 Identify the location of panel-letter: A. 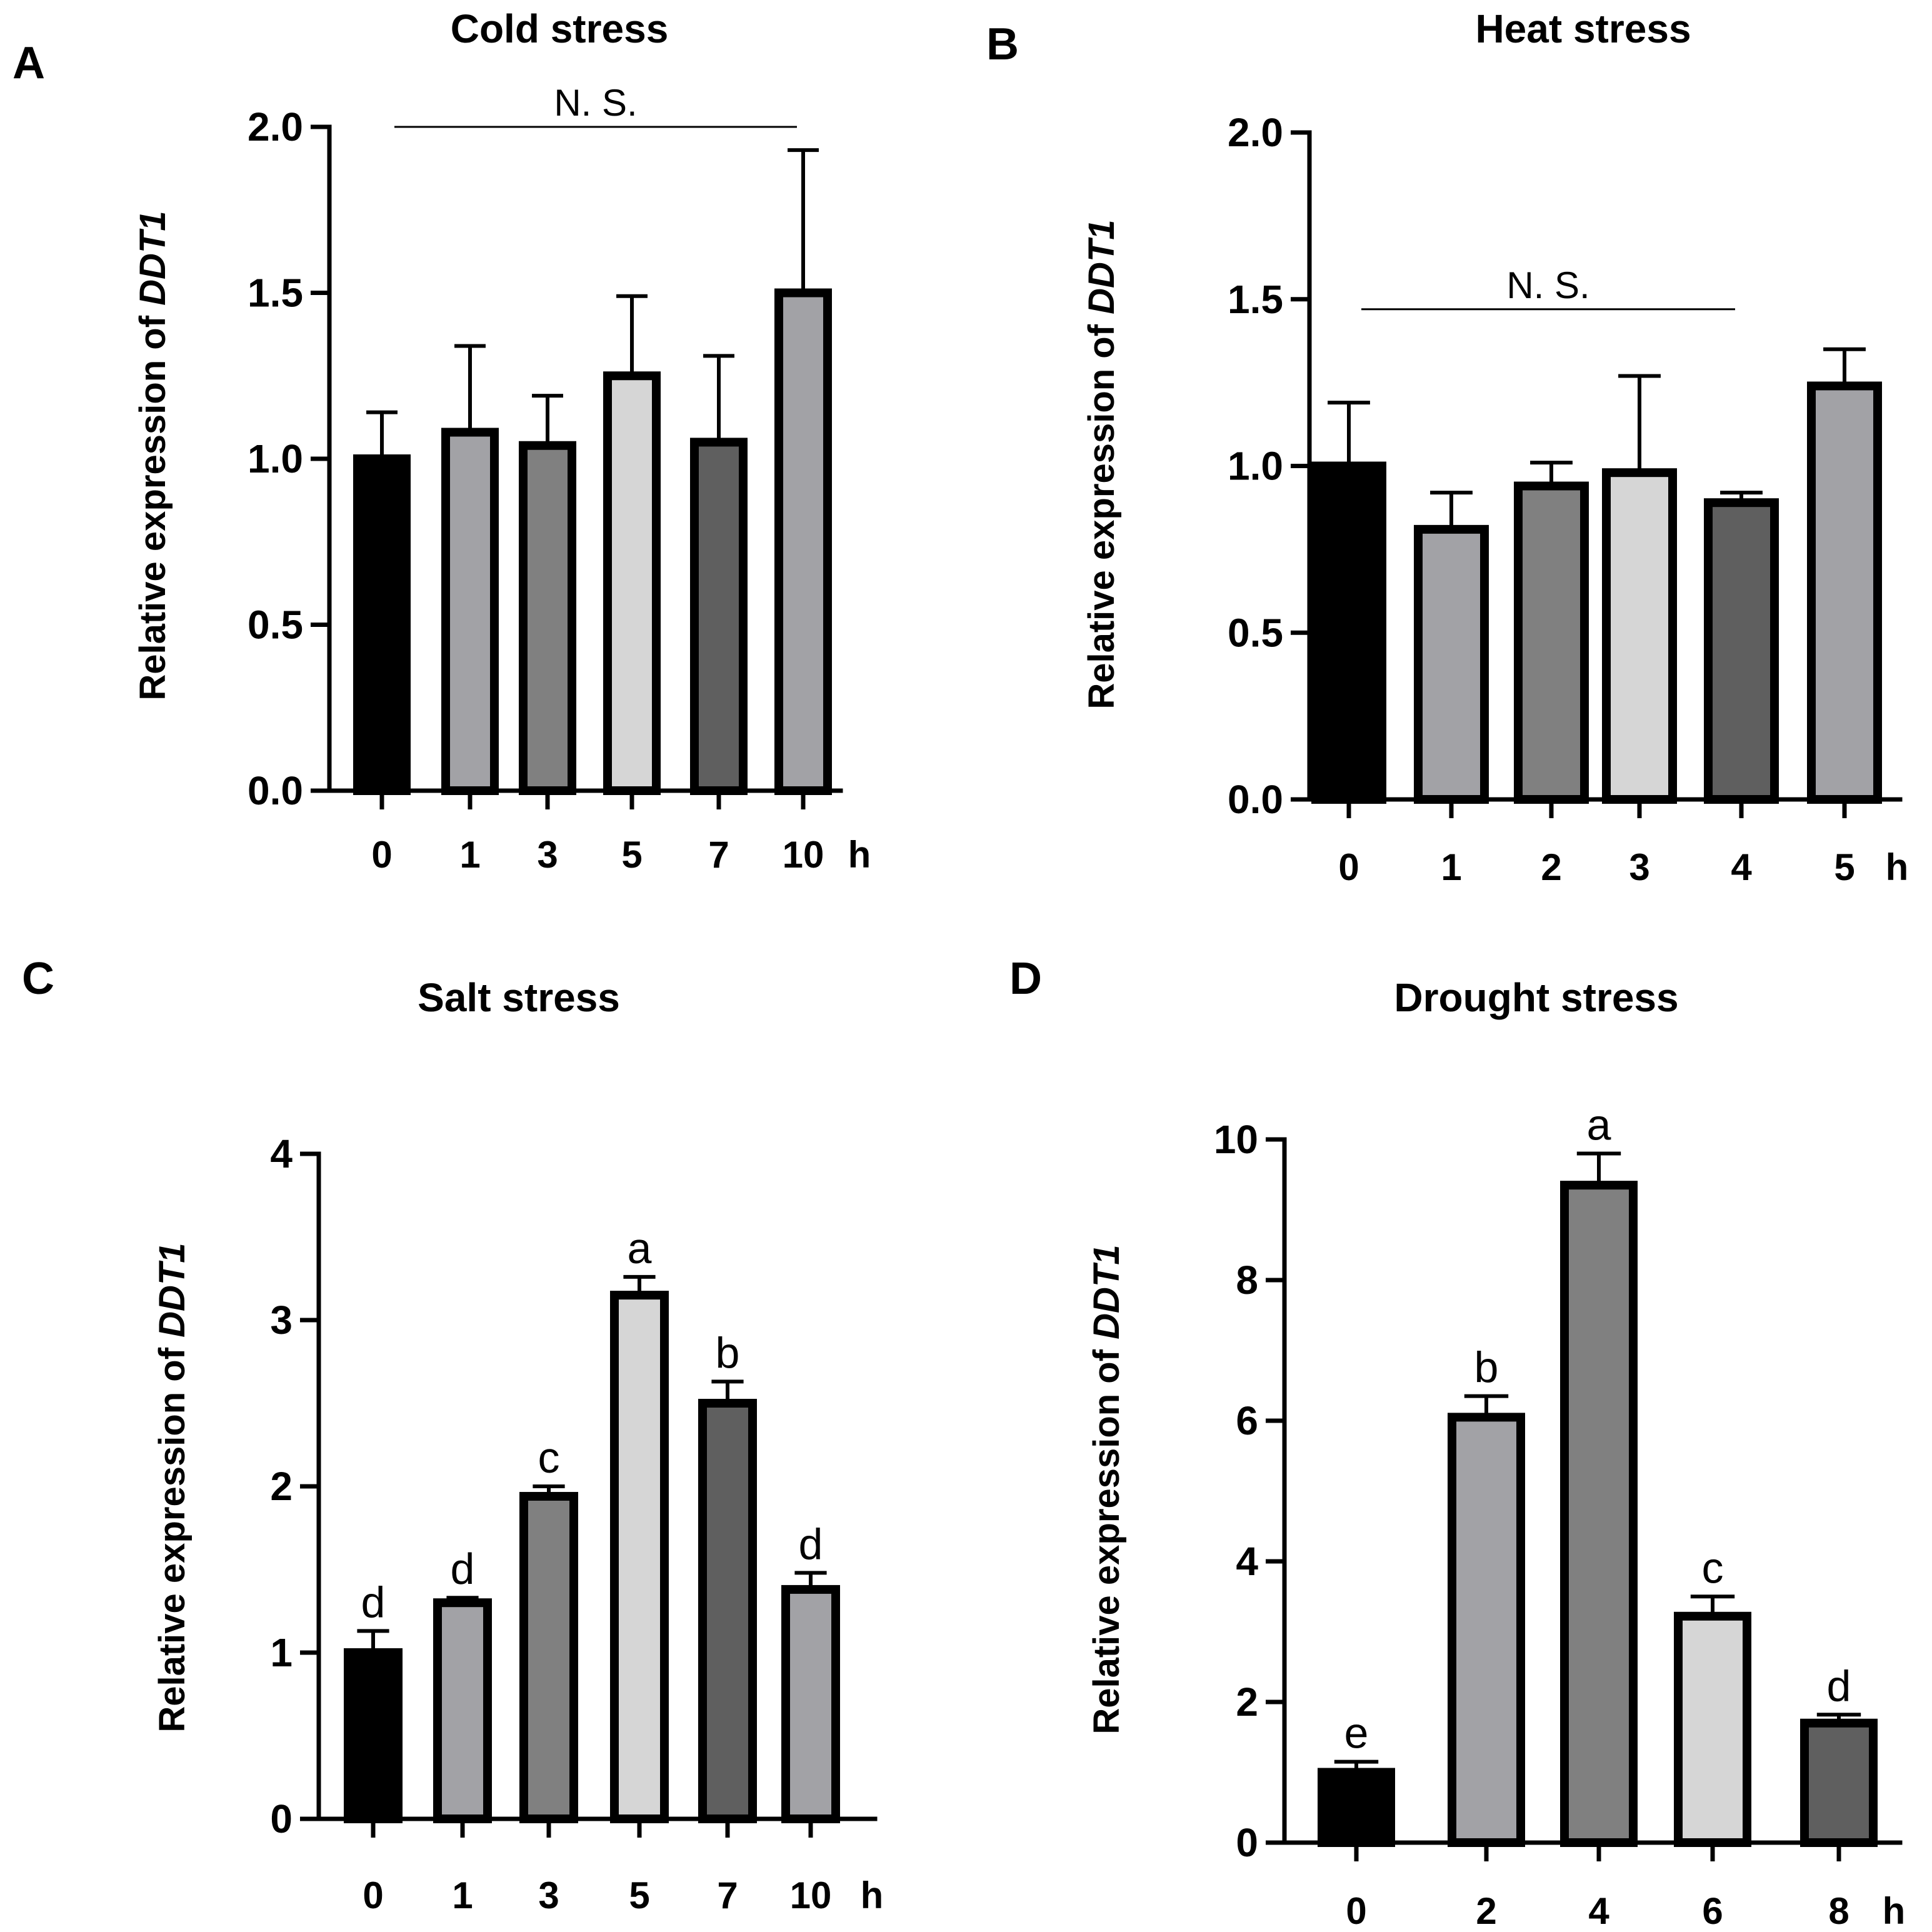
(29, 63).